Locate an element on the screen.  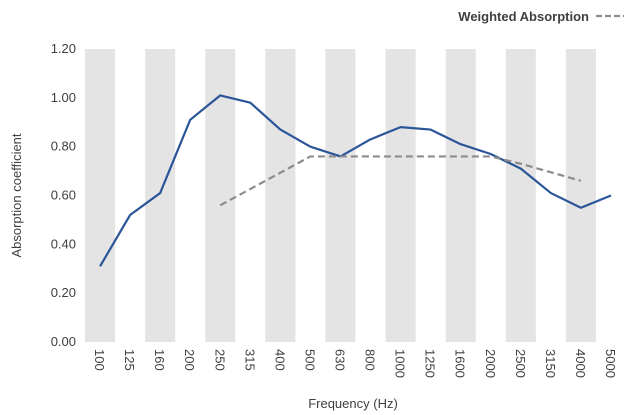
x-tick-label: 1250 is located at coordinates (430, 363).